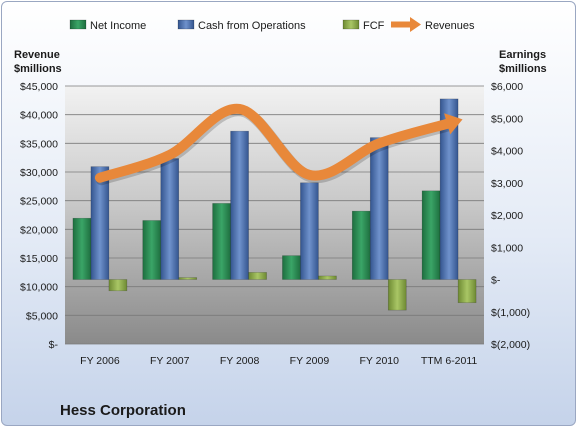 The image size is (577, 427). I want to click on left-tick-label: $5,000, so click(42, 316).